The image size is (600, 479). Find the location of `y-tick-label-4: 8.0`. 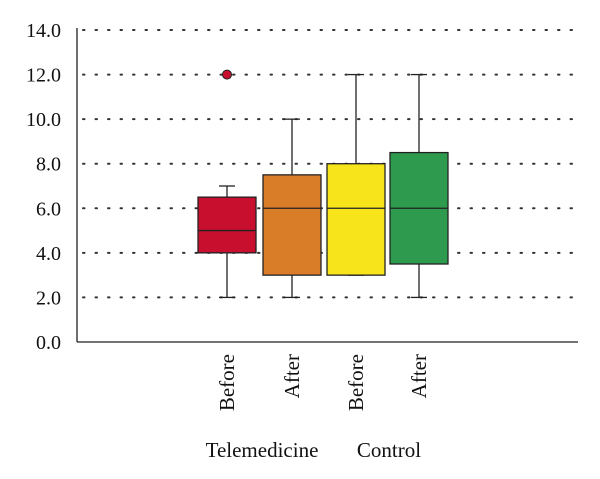

y-tick-label-4: 8.0 is located at coordinates (48, 165).